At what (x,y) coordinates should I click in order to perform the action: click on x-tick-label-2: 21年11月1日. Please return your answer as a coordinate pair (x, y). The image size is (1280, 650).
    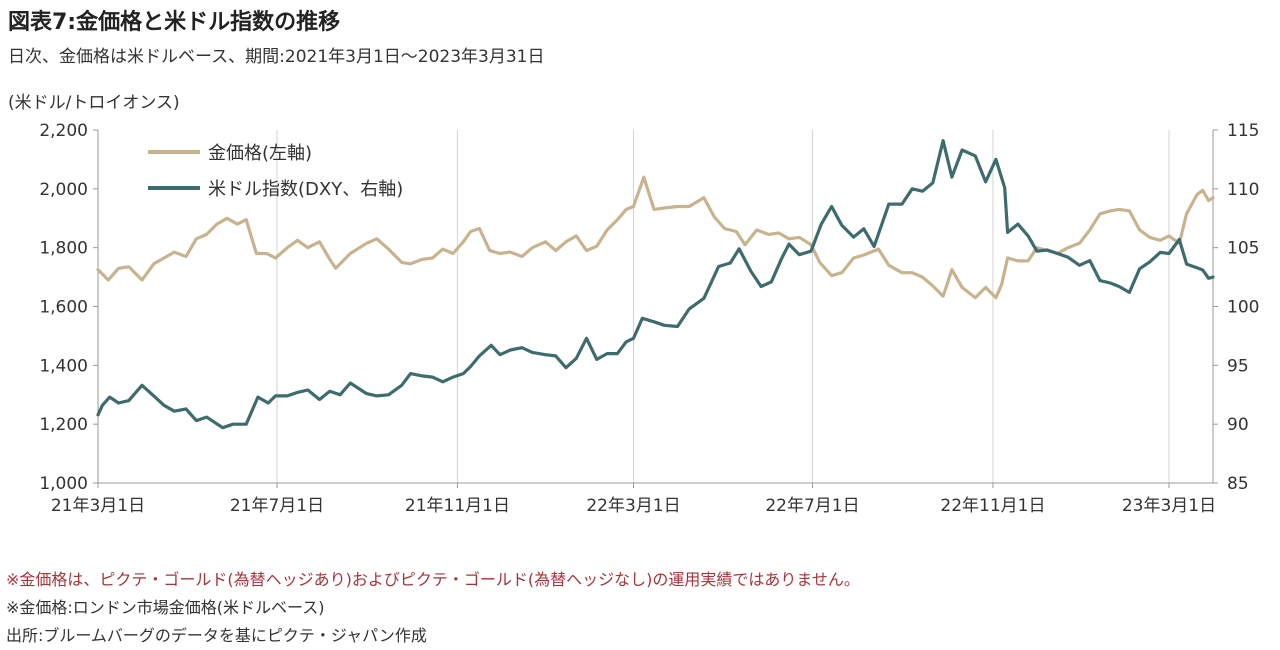
    Looking at the image, I should click on (457, 506).